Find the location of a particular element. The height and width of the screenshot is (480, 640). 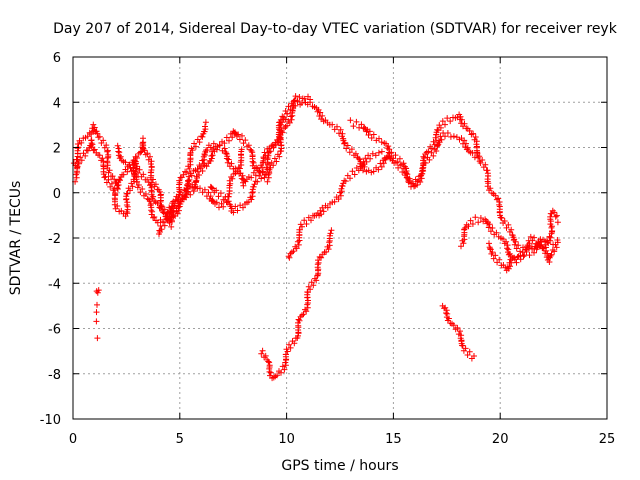

y-tick-label: 4 is located at coordinates (57, 103).